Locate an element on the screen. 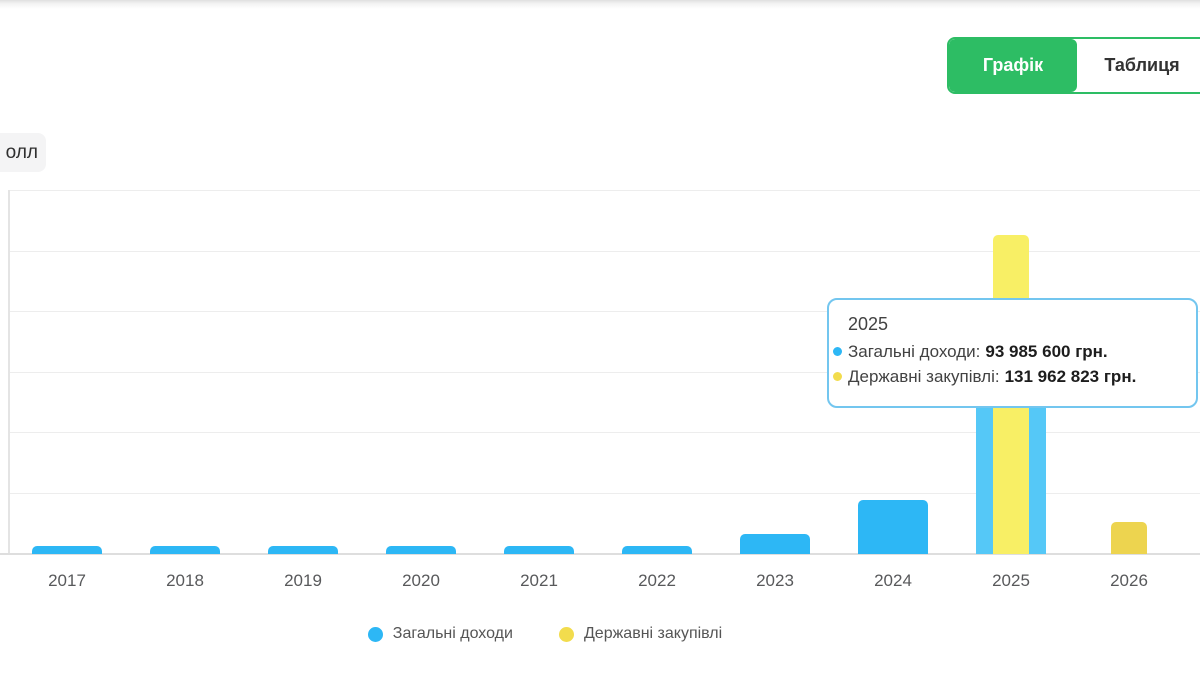 Image resolution: width=1200 pixels, height=675 pixels. x-axis-label: 2019 is located at coordinates (303, 580).